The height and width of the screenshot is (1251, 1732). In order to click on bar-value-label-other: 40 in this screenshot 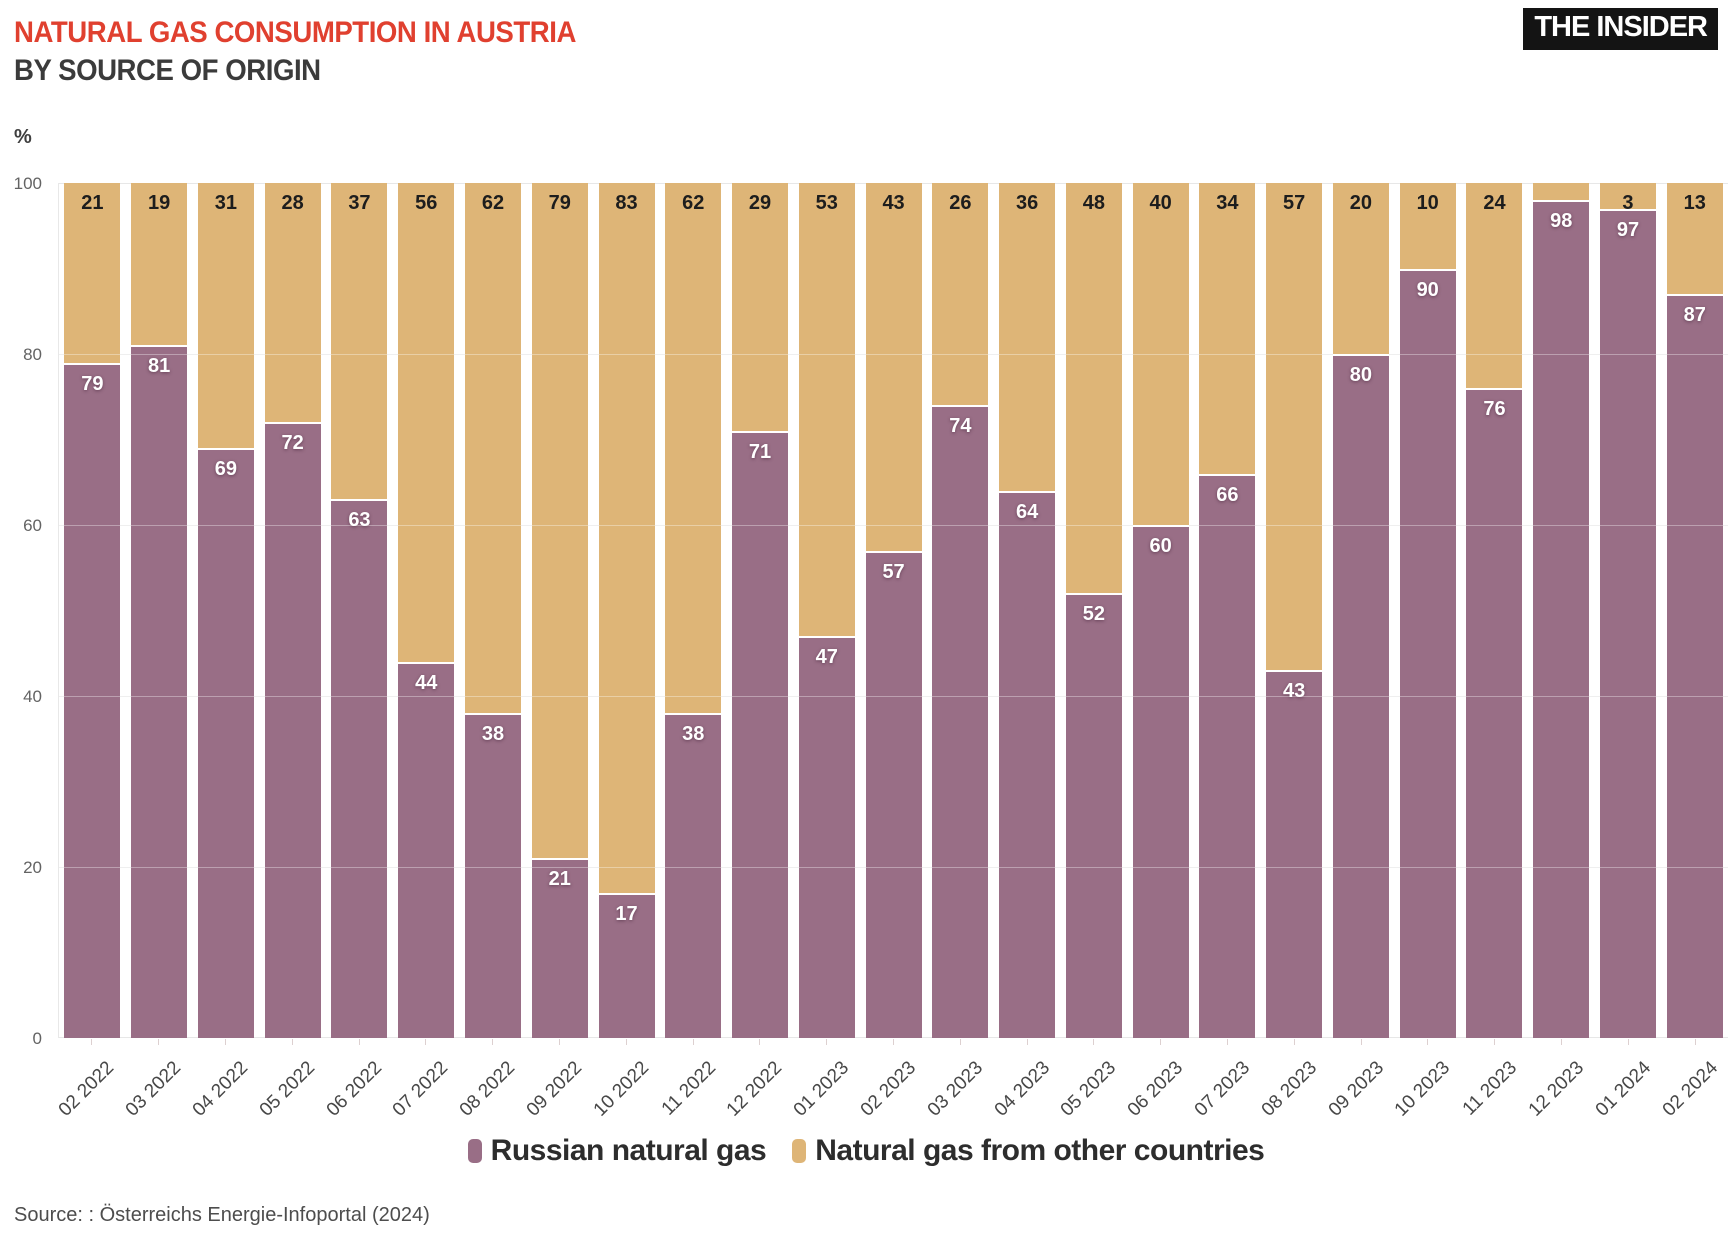, I will do `click(1160, 203)`.